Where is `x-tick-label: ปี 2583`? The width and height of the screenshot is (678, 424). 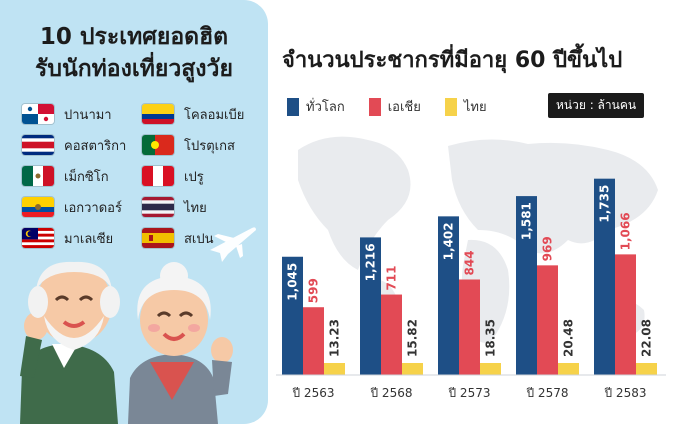 x-tick-label: ปี 2583 is located at coordinates (625, 393).